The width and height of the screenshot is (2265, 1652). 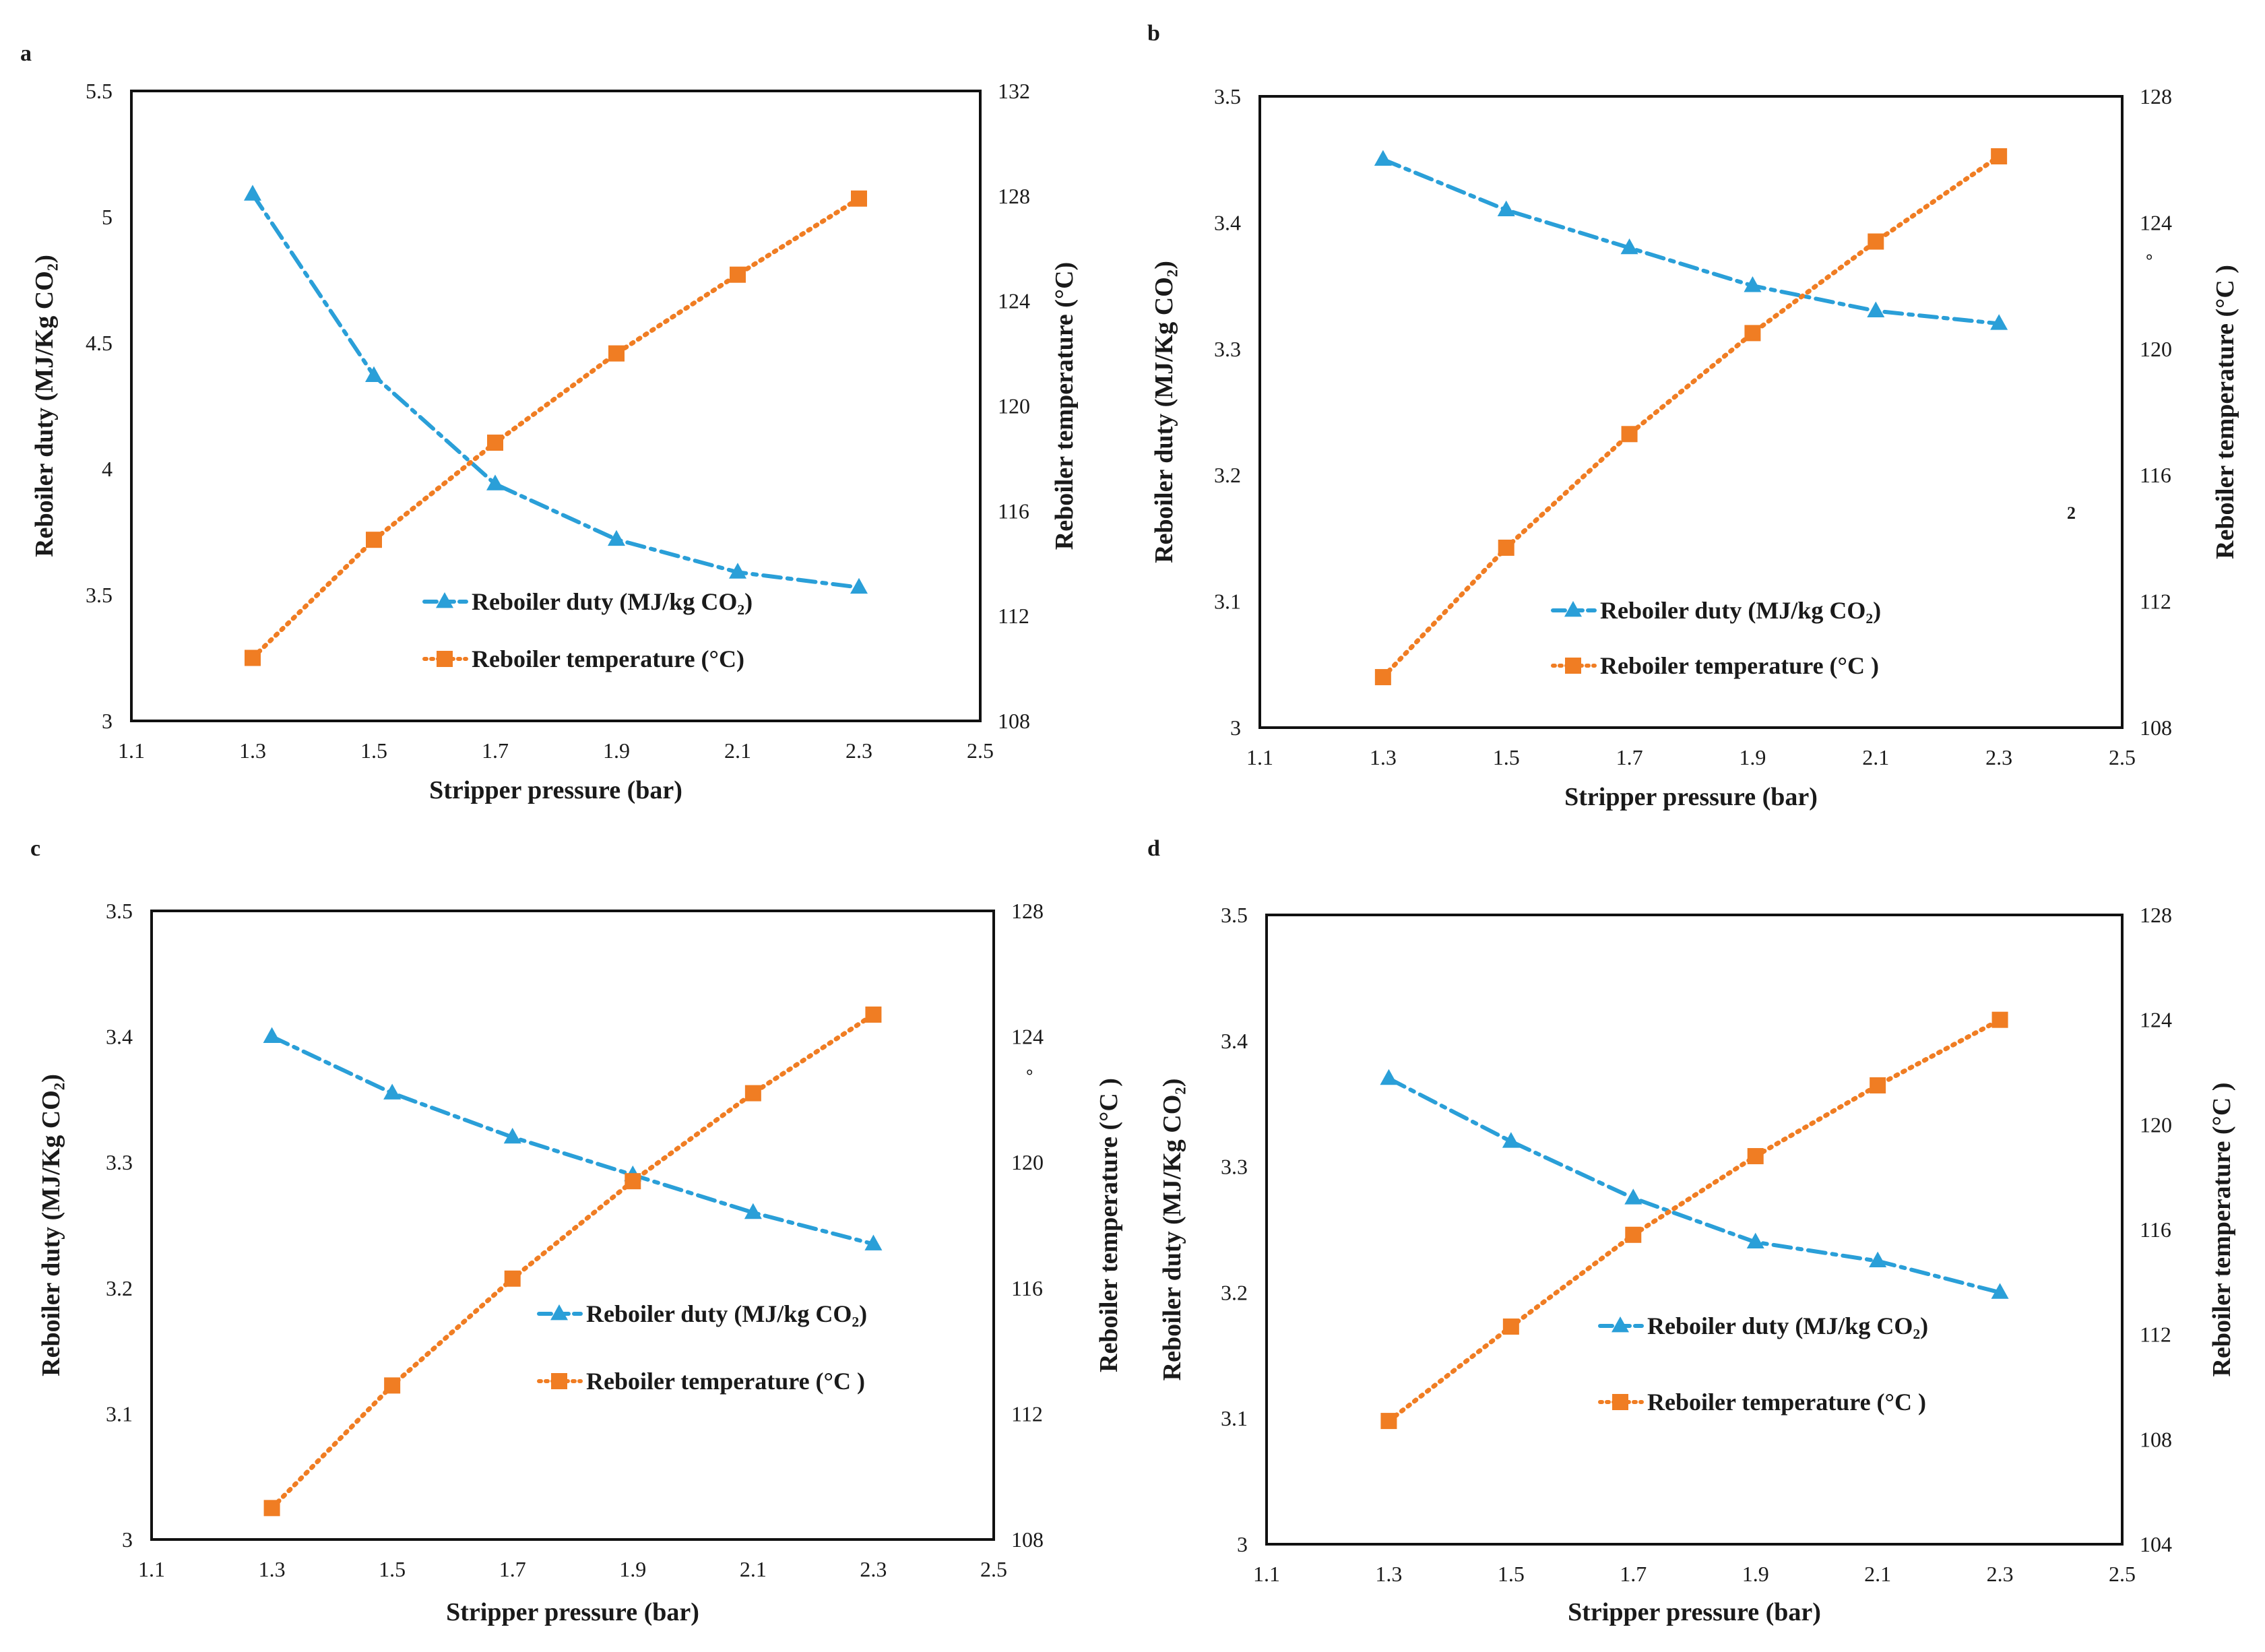 I want to click on panel-label: a, so click(x=26, y=53).